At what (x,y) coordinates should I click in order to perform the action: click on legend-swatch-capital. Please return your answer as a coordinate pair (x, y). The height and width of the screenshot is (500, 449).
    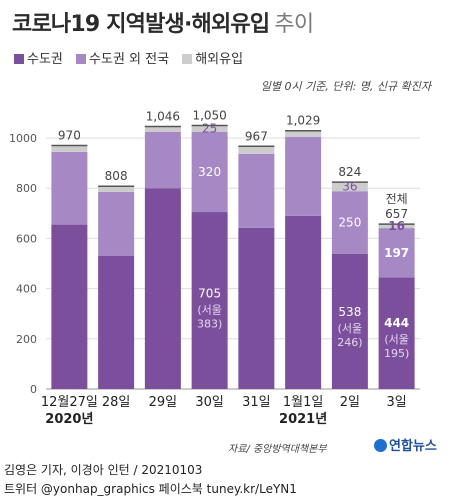
    Looking at the image, I should click on (19, 59).